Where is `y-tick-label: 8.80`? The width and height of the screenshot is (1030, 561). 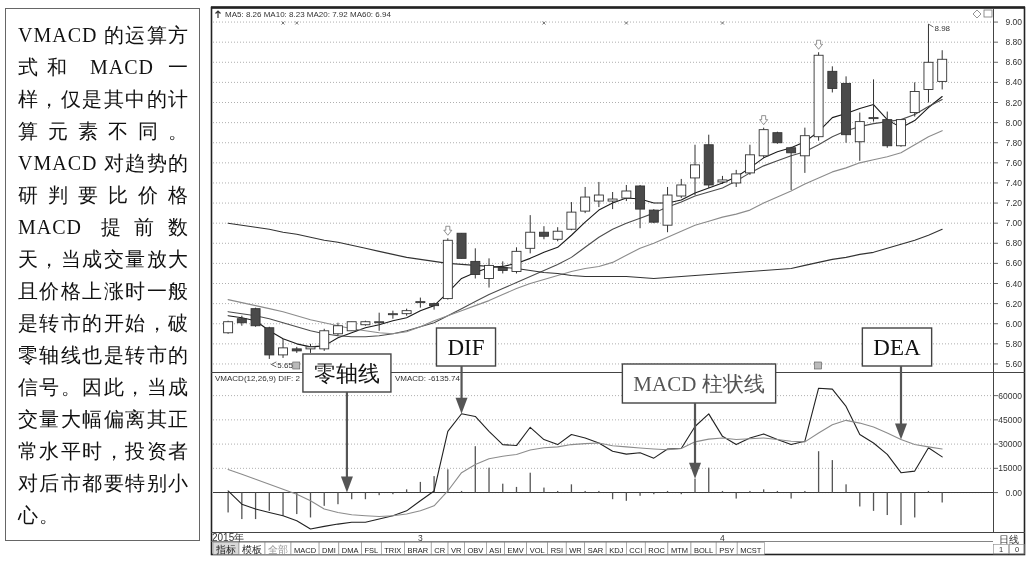 y-tick-label: 8.80 is located at coordinates (1014, 42).